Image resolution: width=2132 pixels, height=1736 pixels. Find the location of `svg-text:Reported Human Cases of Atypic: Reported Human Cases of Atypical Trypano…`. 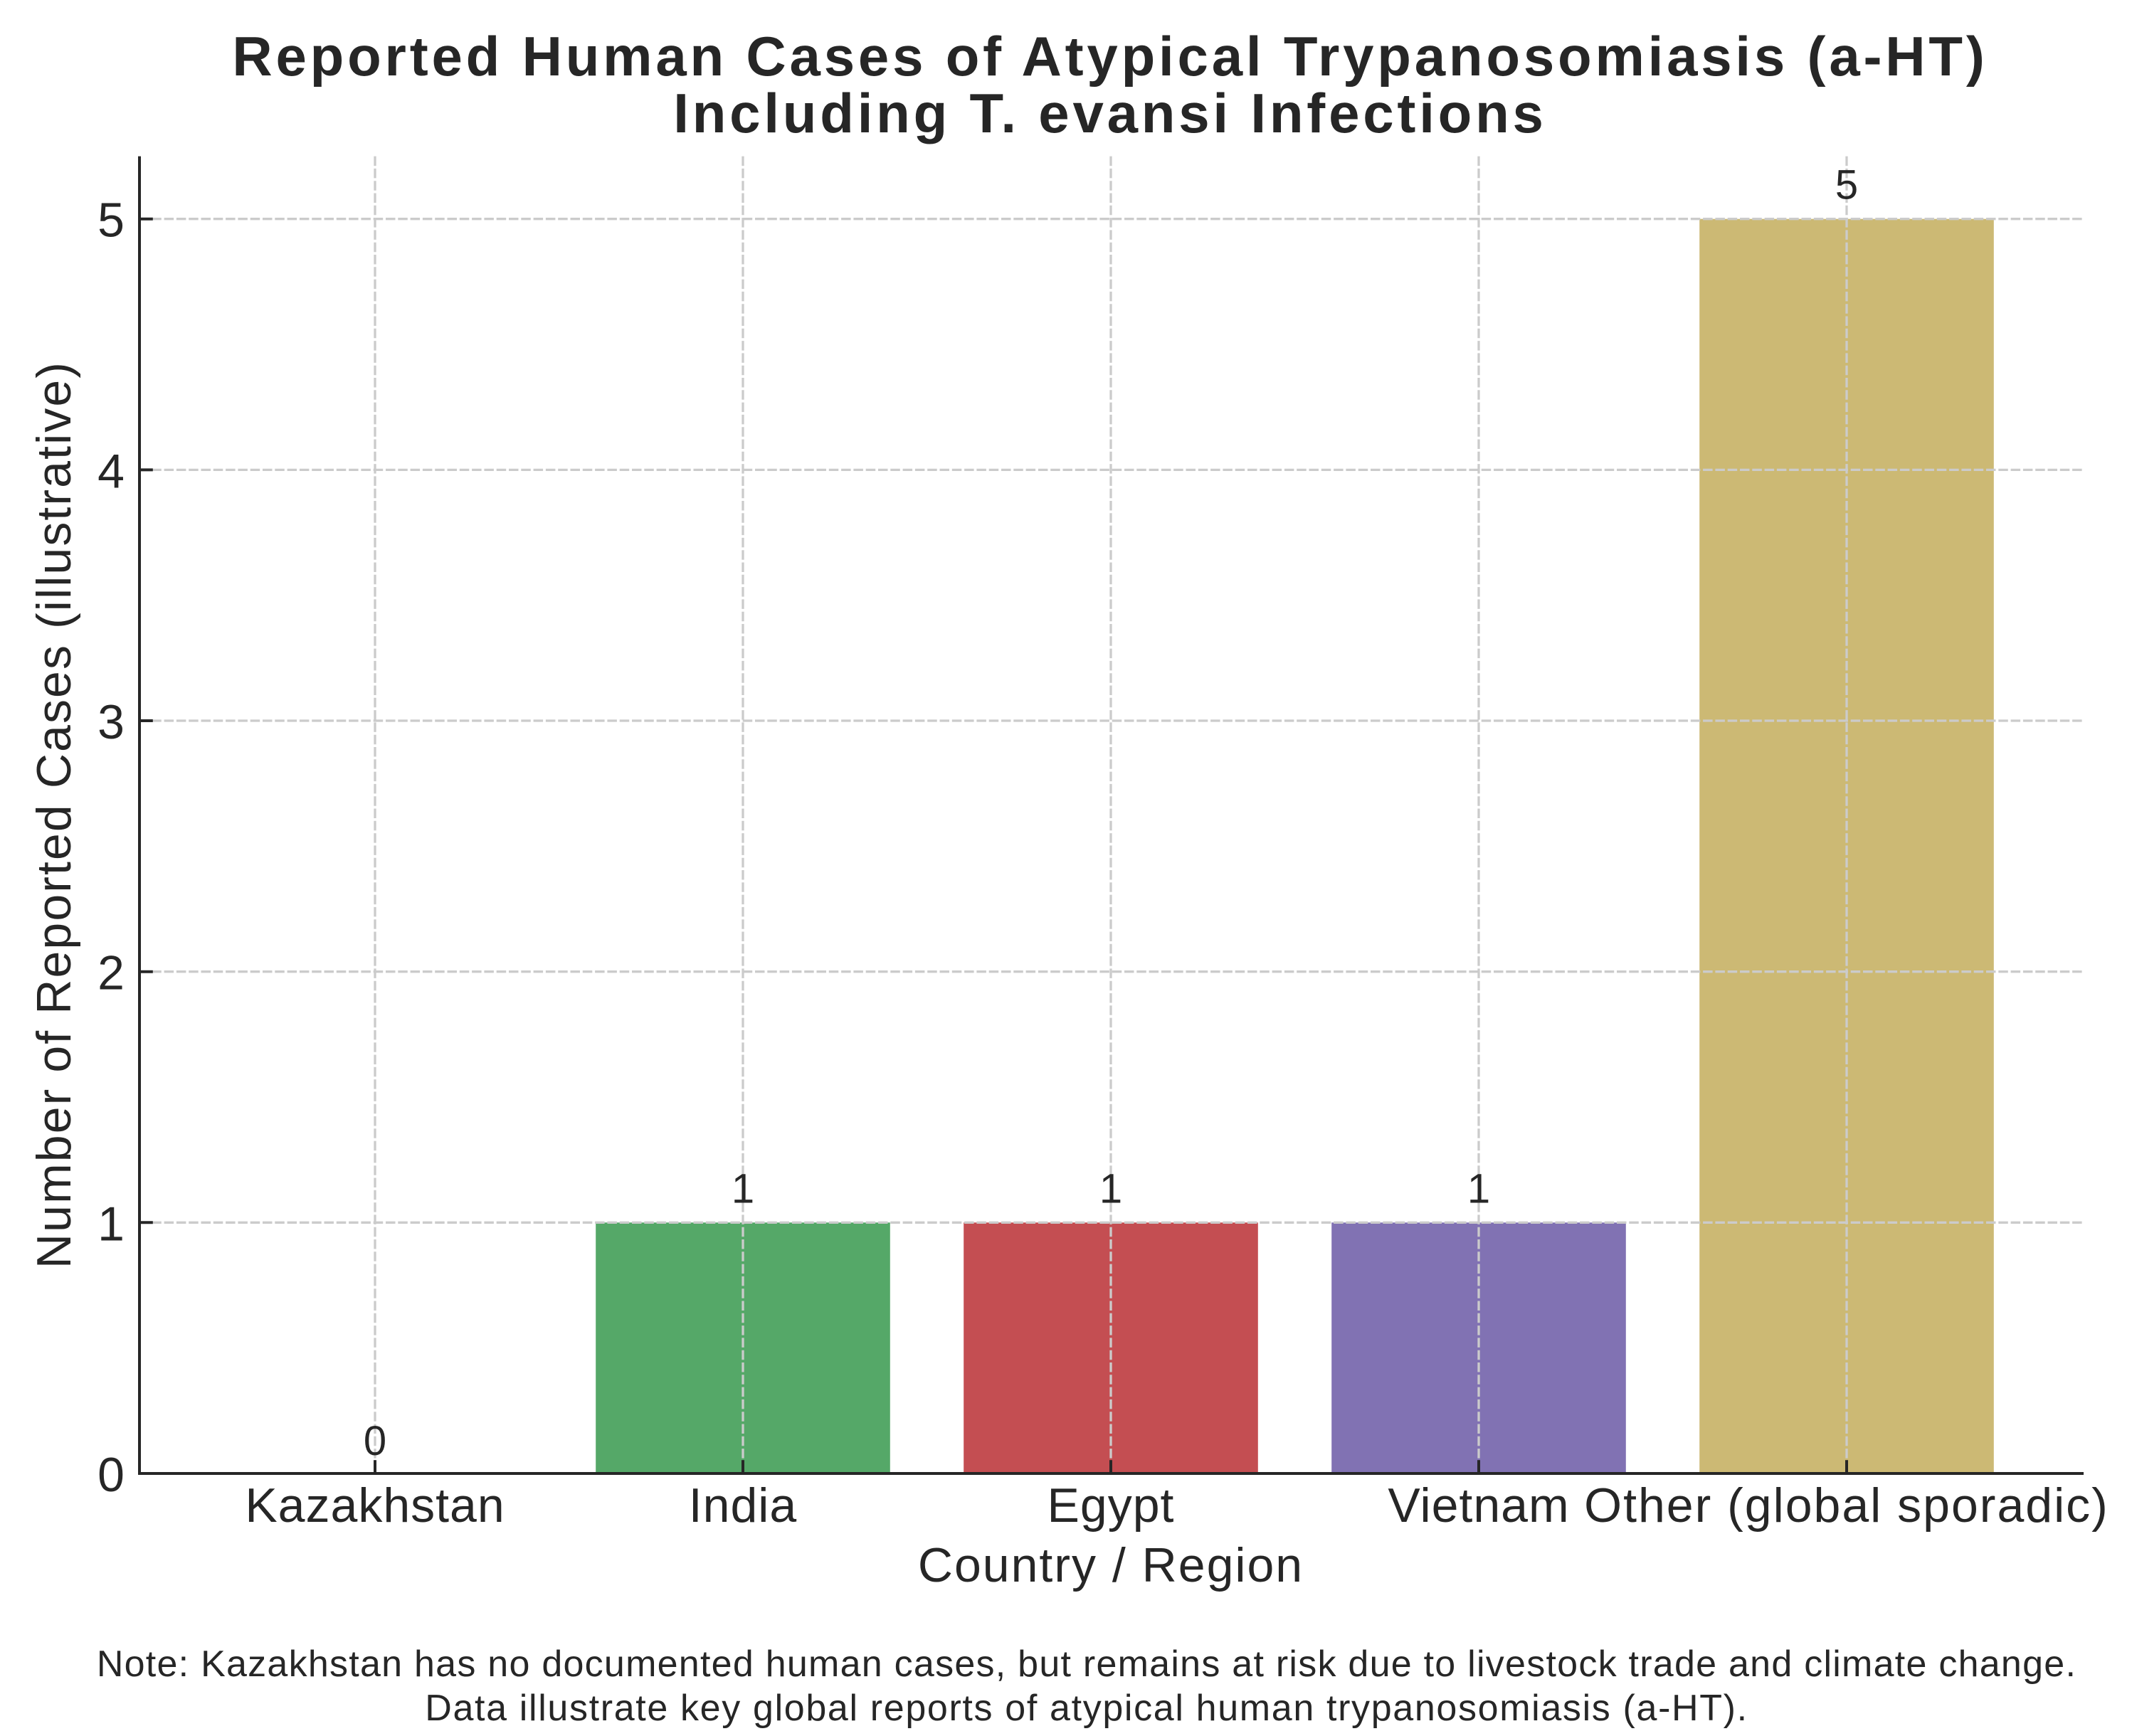

svg-text:Reported Human Cases of Atypic: Reported Human Cases of Atypical Trypano… is located at coordinates (1110, 57).